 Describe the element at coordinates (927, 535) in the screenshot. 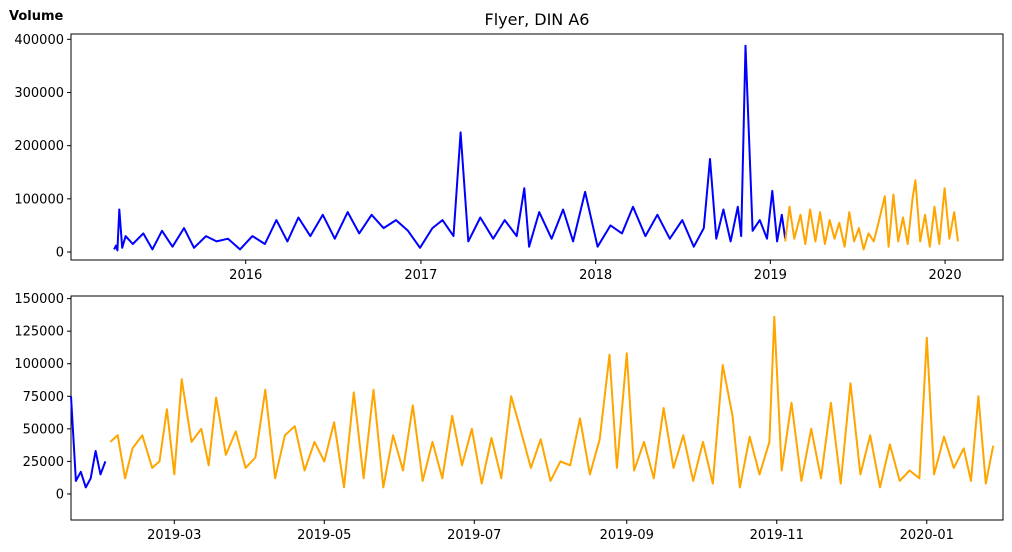

I see `x-tick-label: 2020-01` at that location.